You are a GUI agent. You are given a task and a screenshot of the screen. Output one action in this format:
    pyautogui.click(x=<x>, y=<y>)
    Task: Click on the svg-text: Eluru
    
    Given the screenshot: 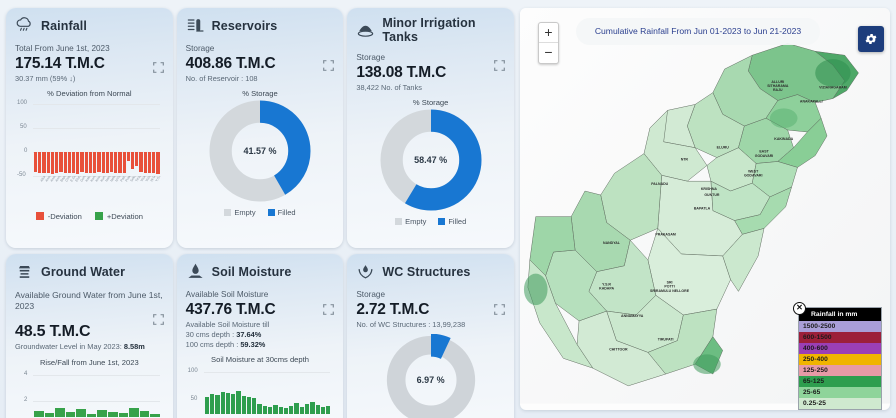 What is the action you would take?
    pyautogui.click(x=78, y=179)
    